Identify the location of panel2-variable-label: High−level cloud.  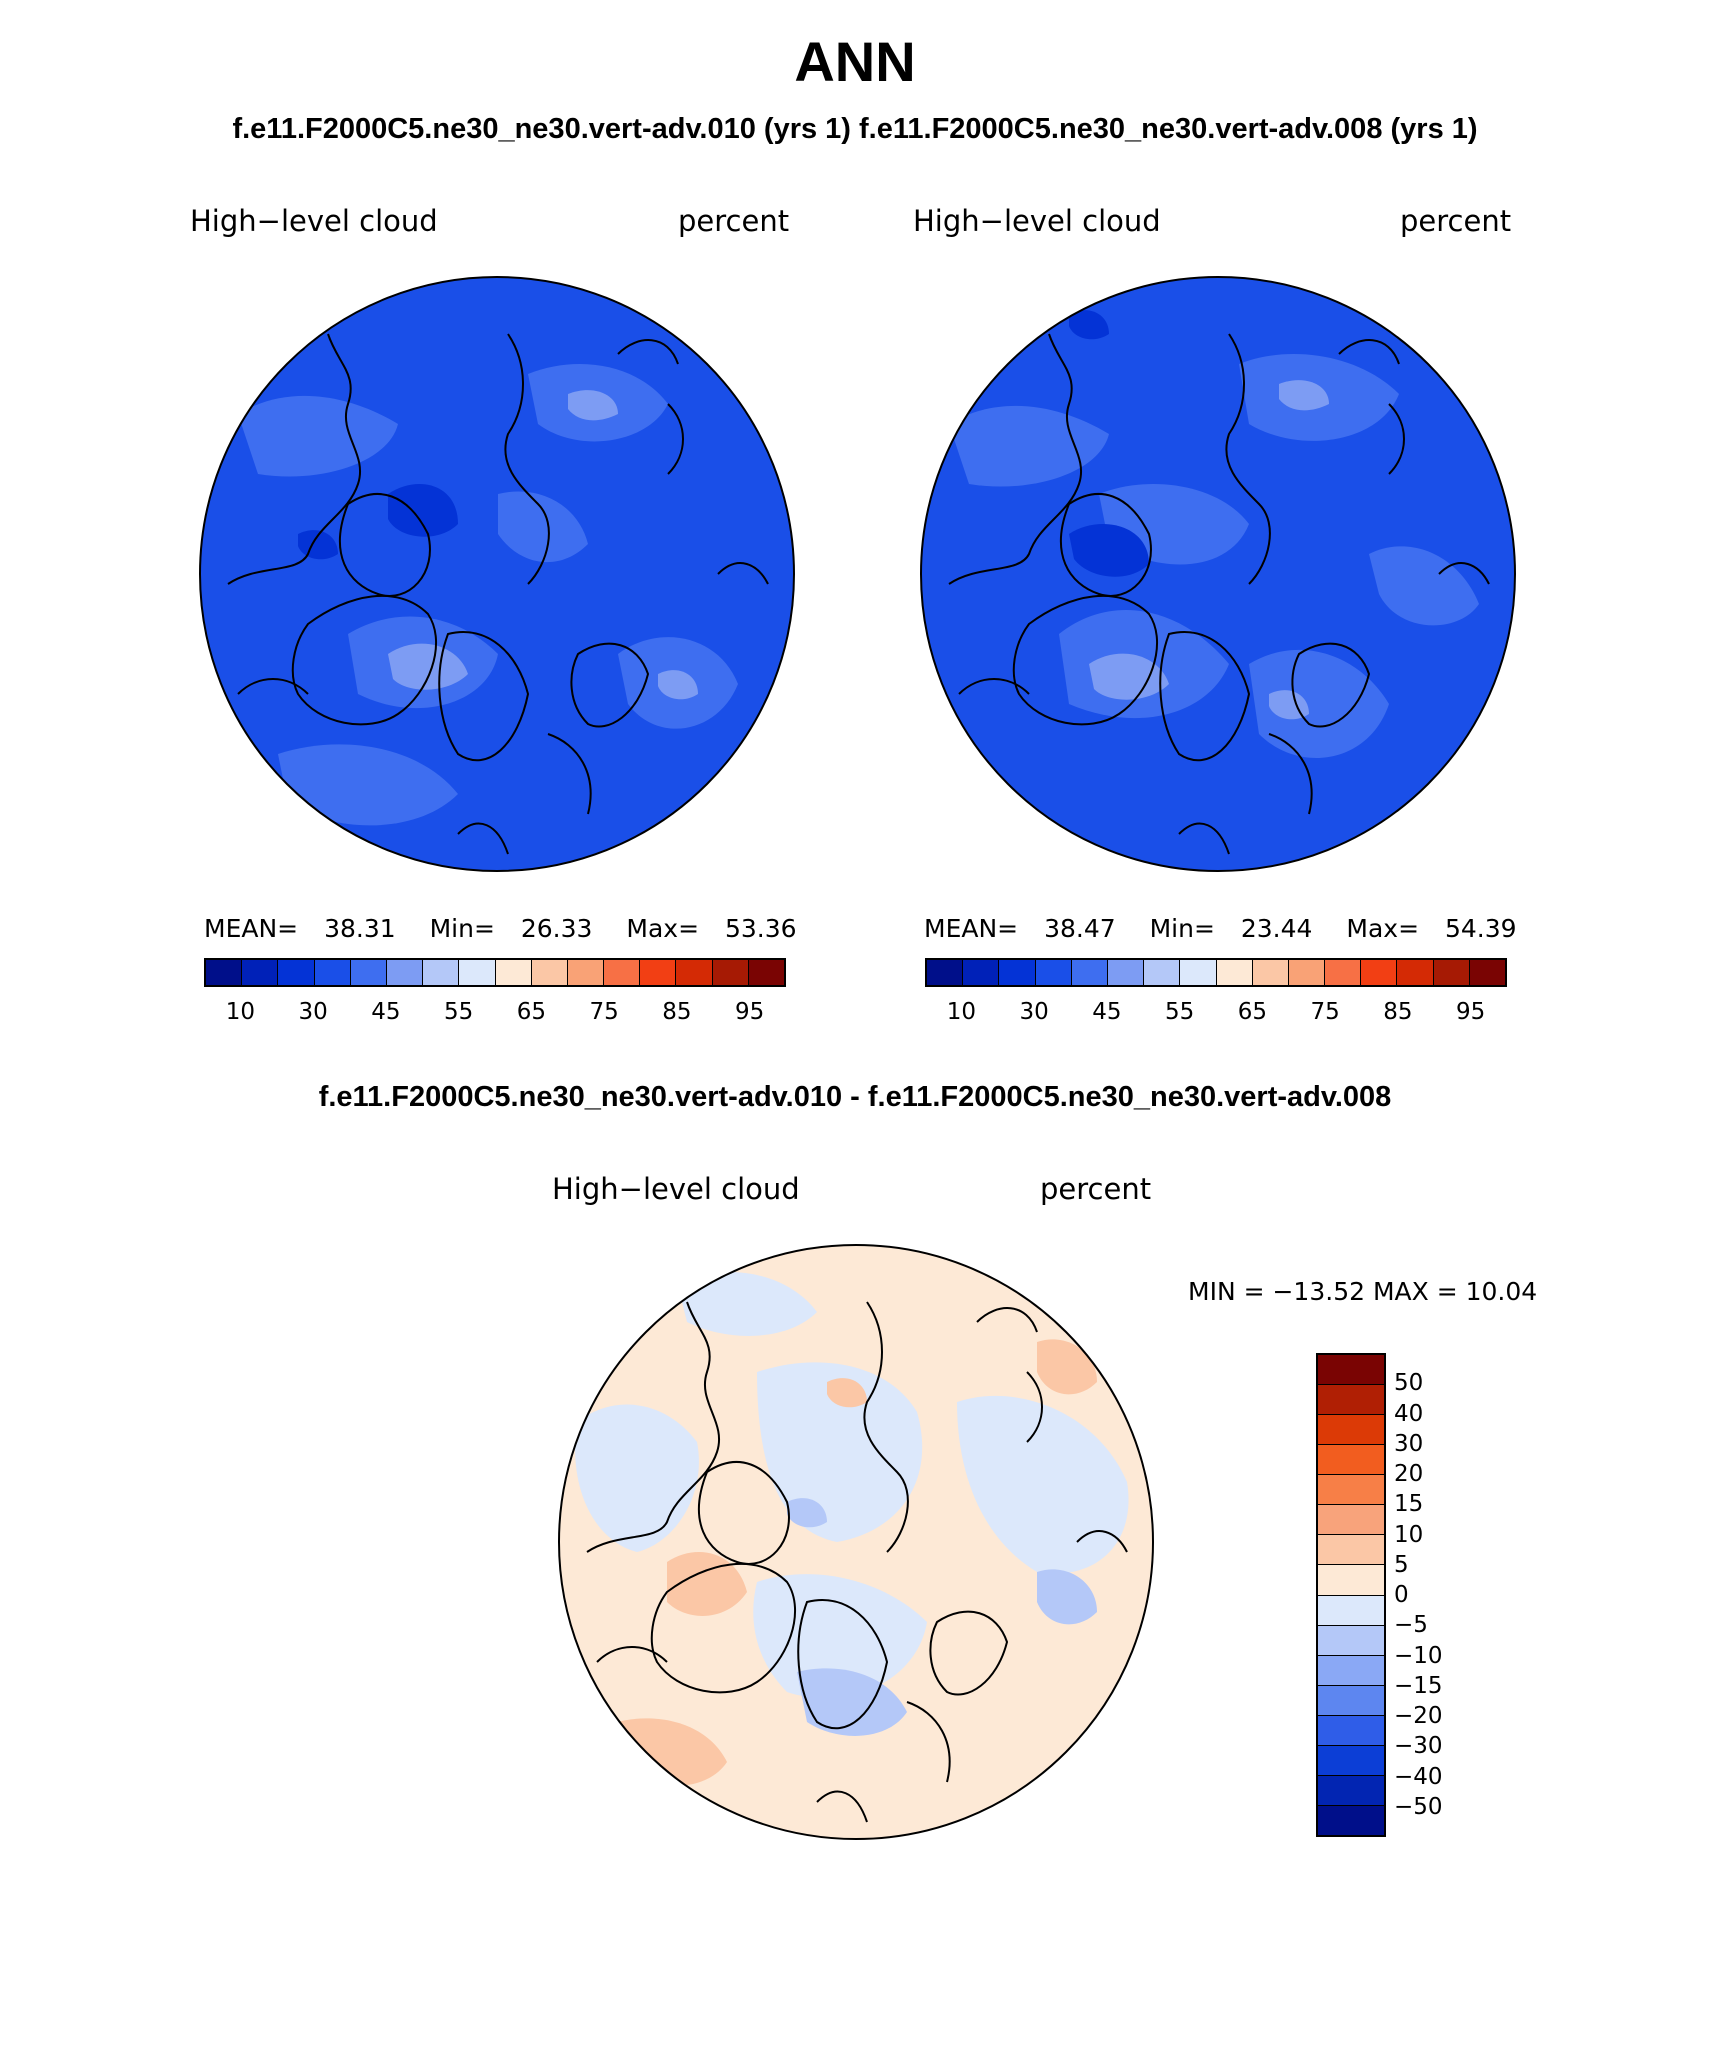
(1037, 221).